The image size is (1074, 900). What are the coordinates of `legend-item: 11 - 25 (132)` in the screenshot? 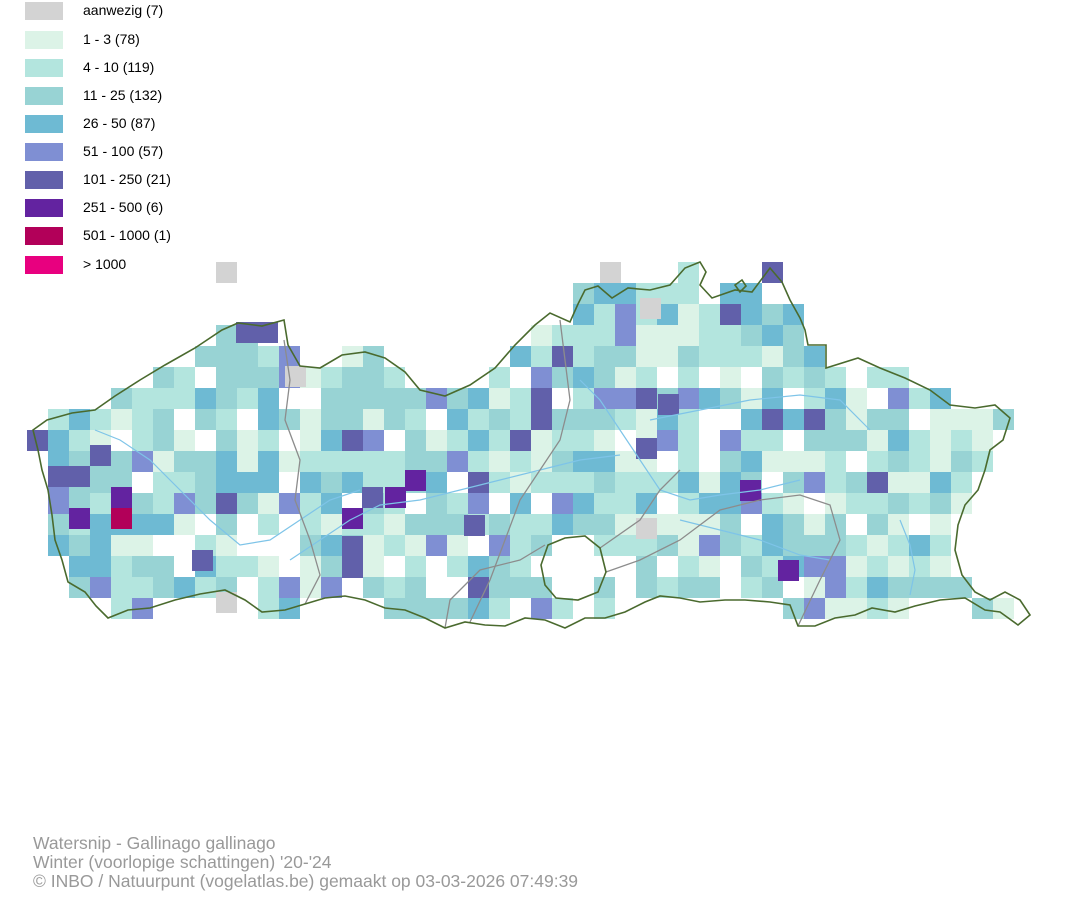 It's located at (155, 96).